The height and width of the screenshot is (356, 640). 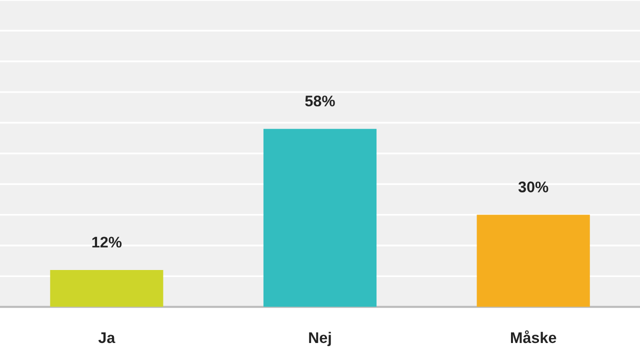 I want to click on data-label: 12%, so click(x=107, y=242).